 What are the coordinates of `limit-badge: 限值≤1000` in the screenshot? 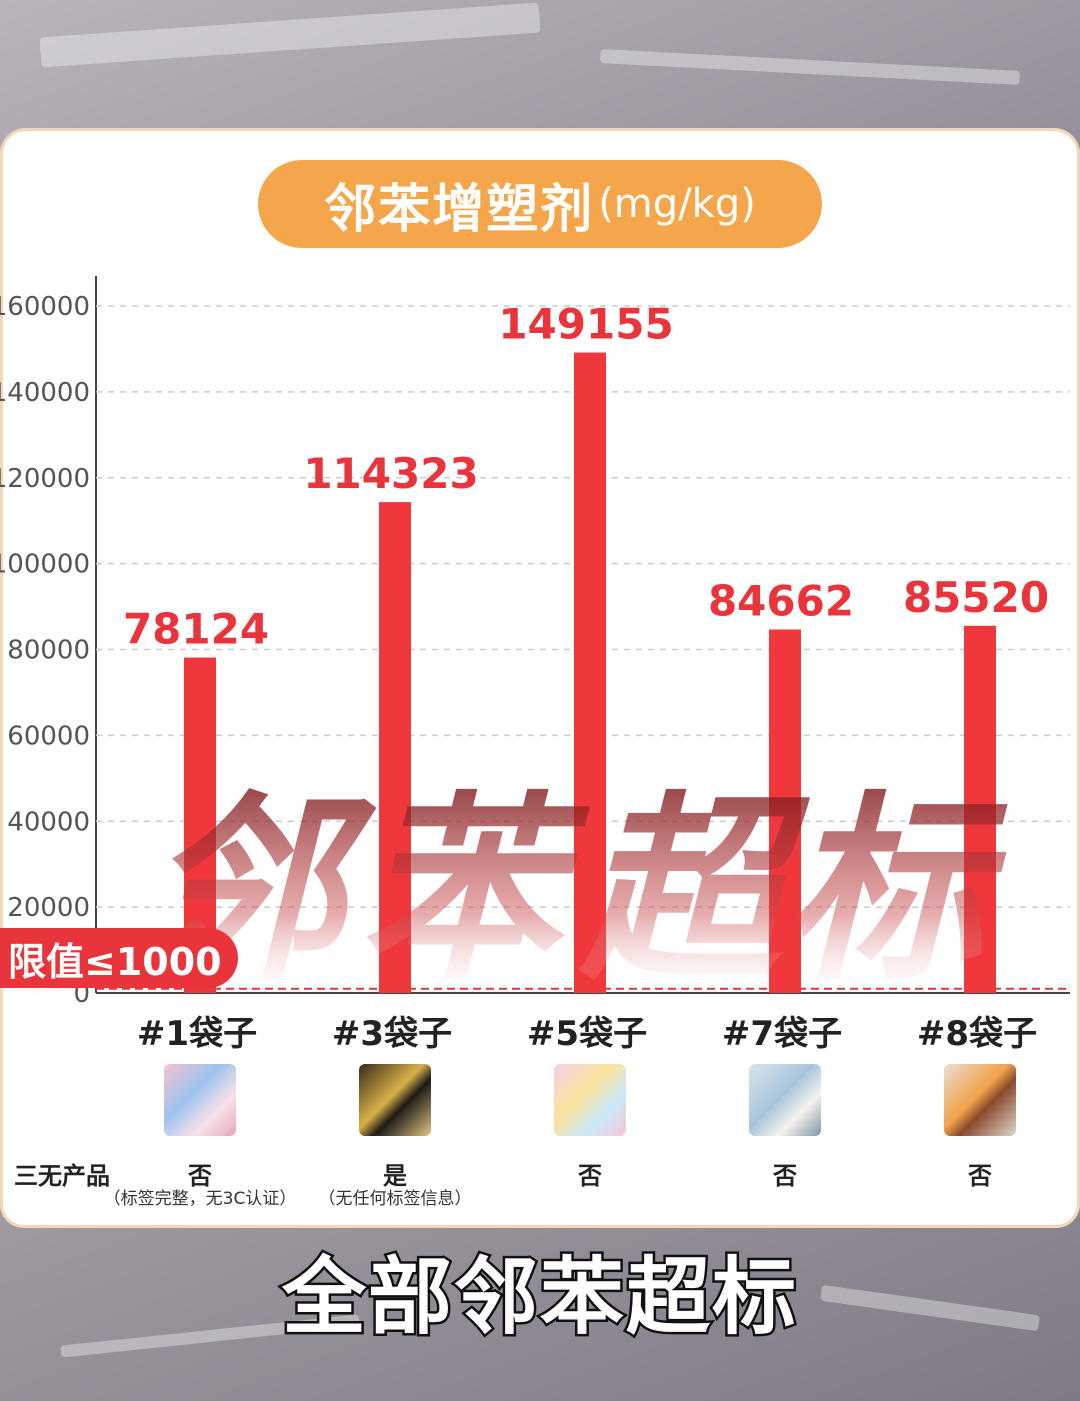 It's located at (119, 958).